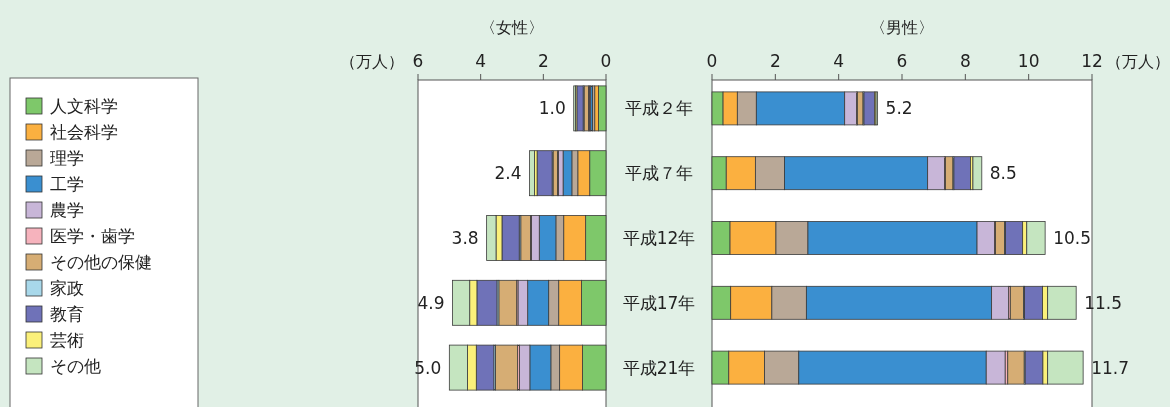 The width and height of the screenshot is (1170, 407). I want to click on chart-title: 〈男性〉, so click(902, 27).